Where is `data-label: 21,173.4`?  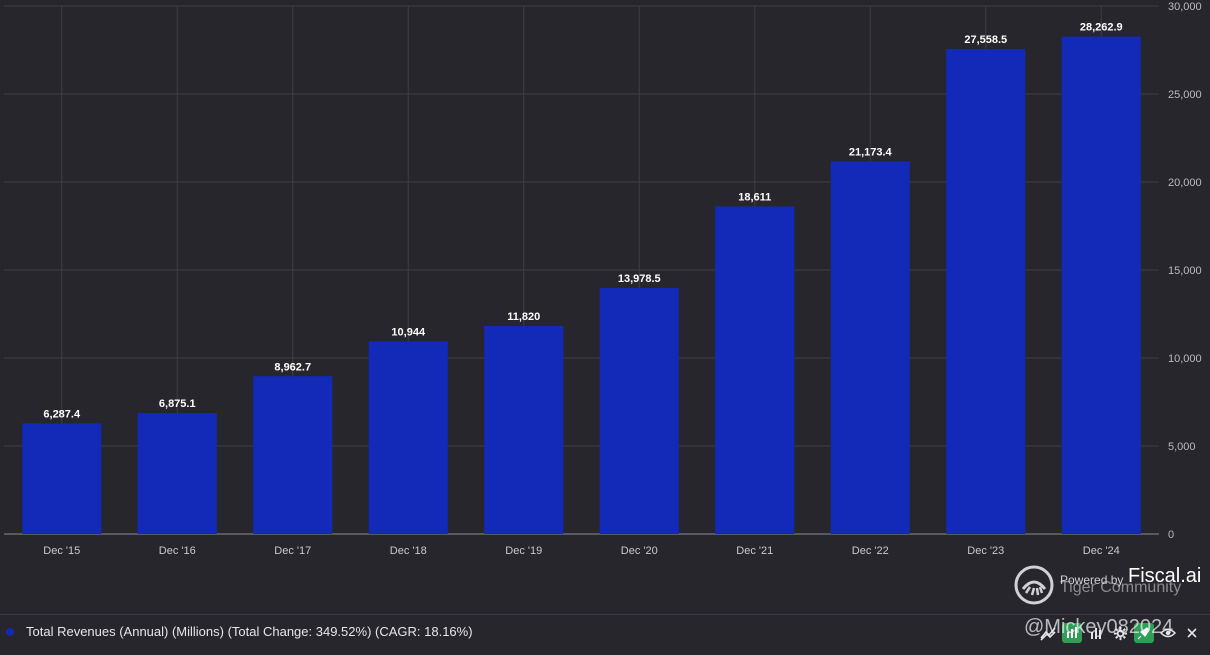
data-label: 21,173.4 is located at coordinates (871, 152).